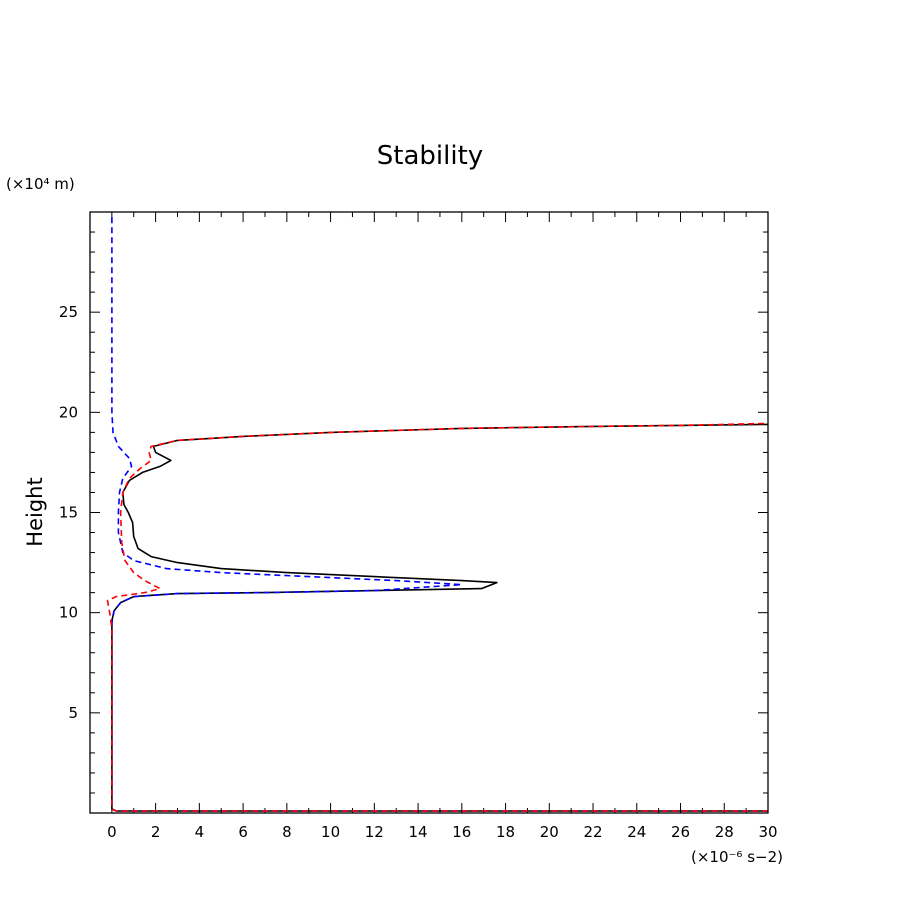 The height and width of the screenshot is (904, 904). I want to click on y-tick-label: 15, so click(68, 513).